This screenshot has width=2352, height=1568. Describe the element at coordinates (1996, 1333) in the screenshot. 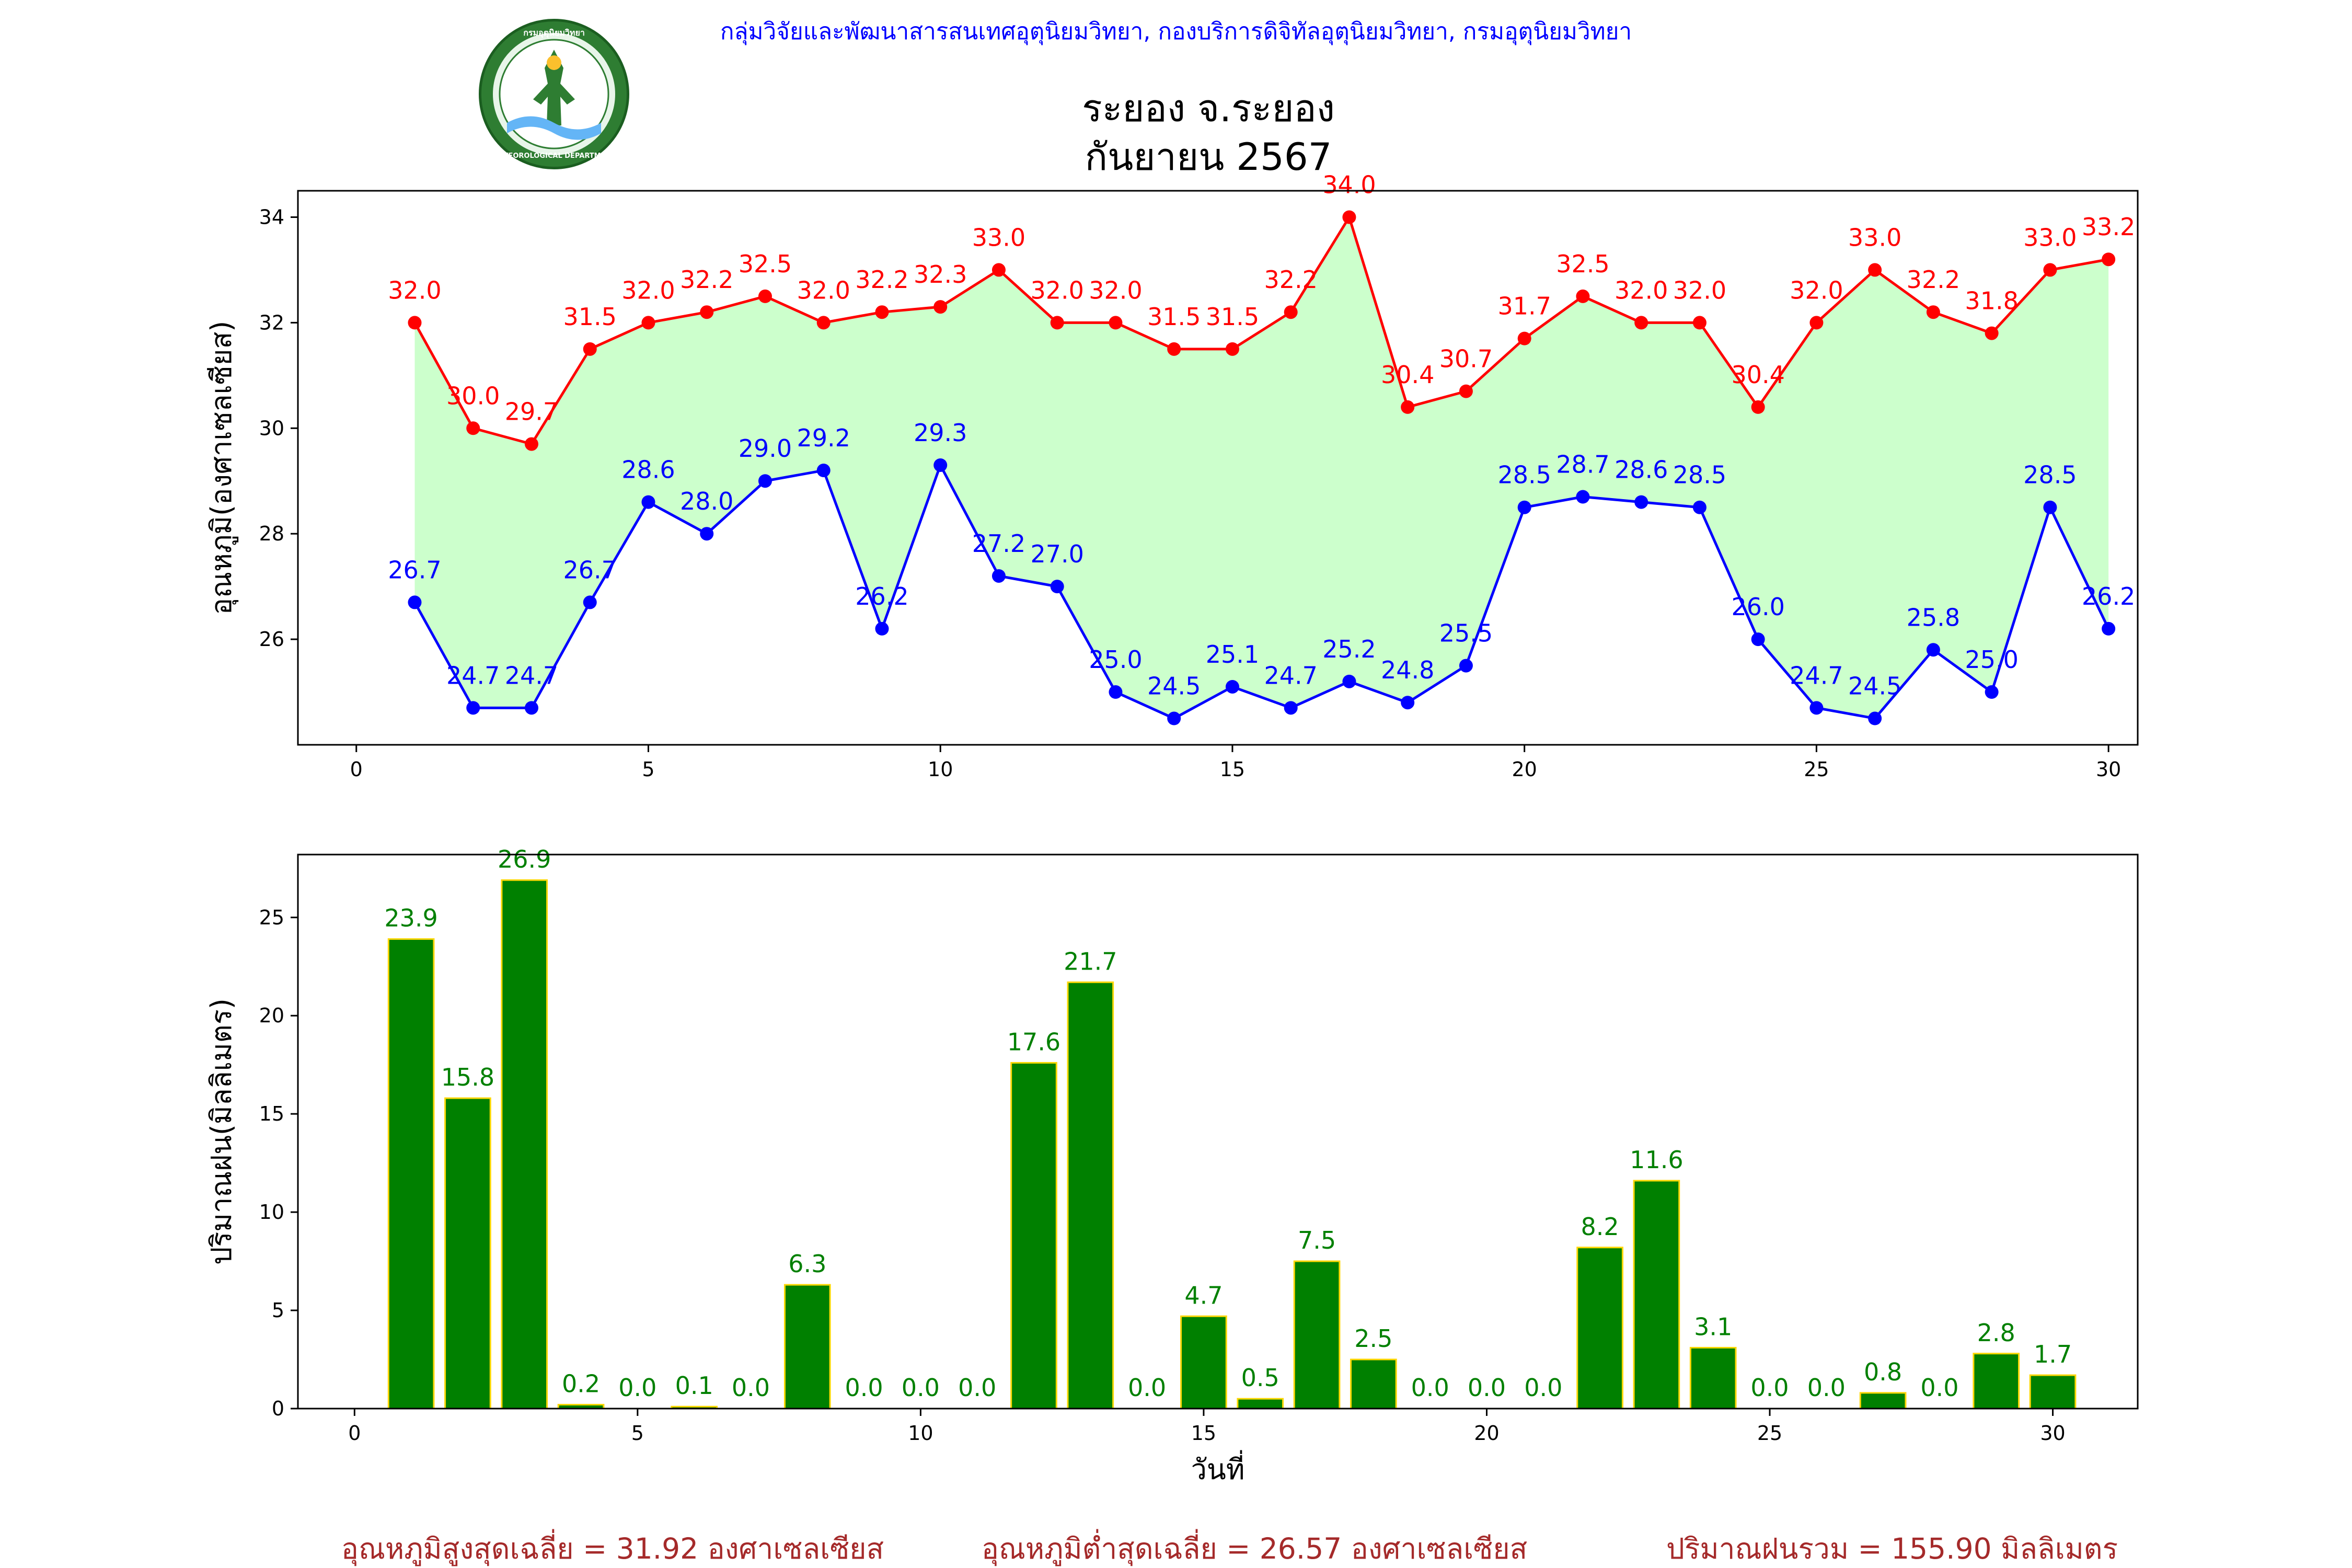

I see `rain-data-label: 2.8` at that location.